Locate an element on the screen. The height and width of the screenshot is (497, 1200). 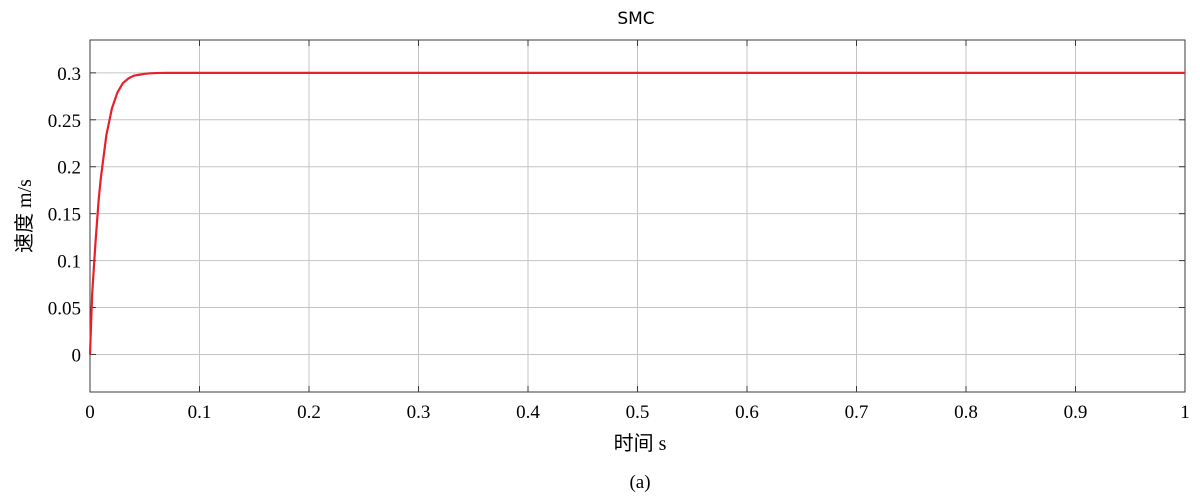
y-tick-label: 0.1 is located at coordinates (69, 262).